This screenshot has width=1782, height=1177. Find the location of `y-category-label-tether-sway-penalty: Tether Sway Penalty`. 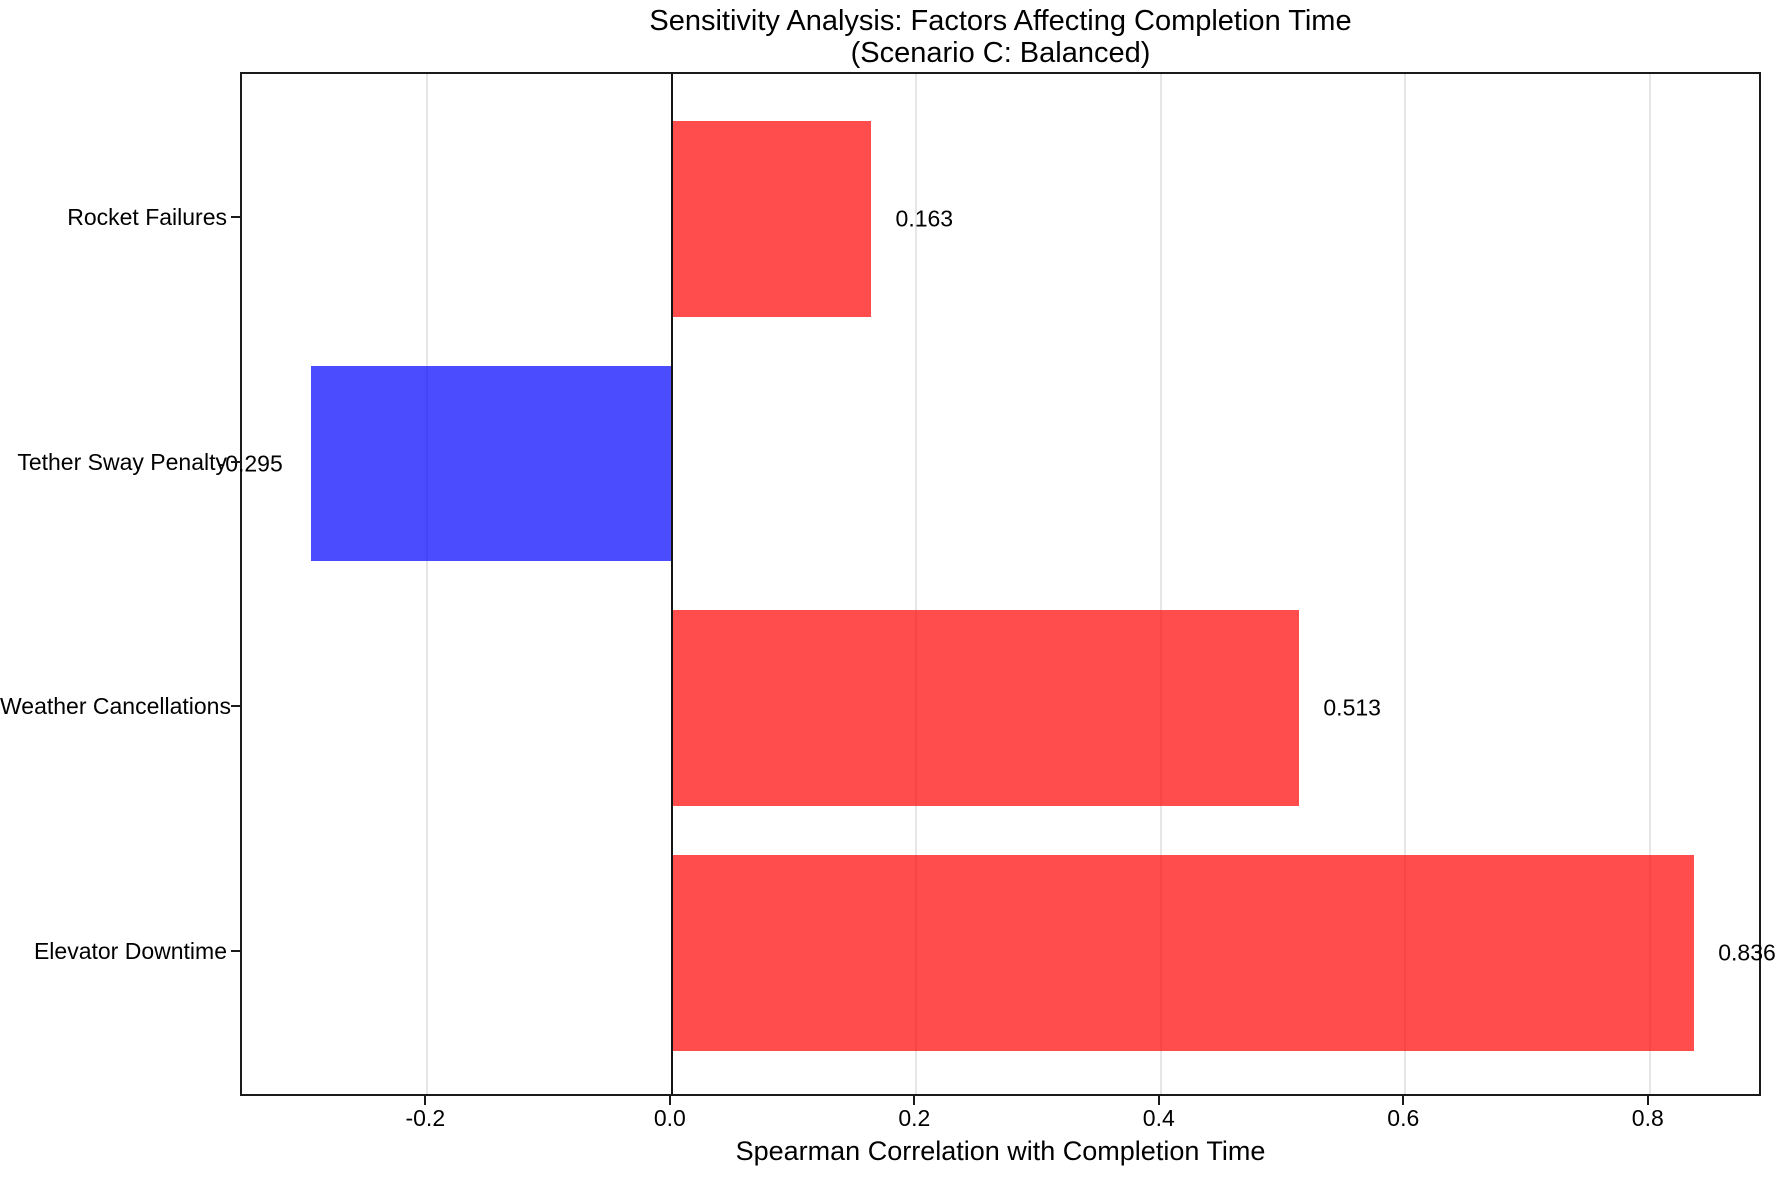

y-category-label-tether-sway-penalty: Tether Sway Penalty is located at coordinates (122, 461).